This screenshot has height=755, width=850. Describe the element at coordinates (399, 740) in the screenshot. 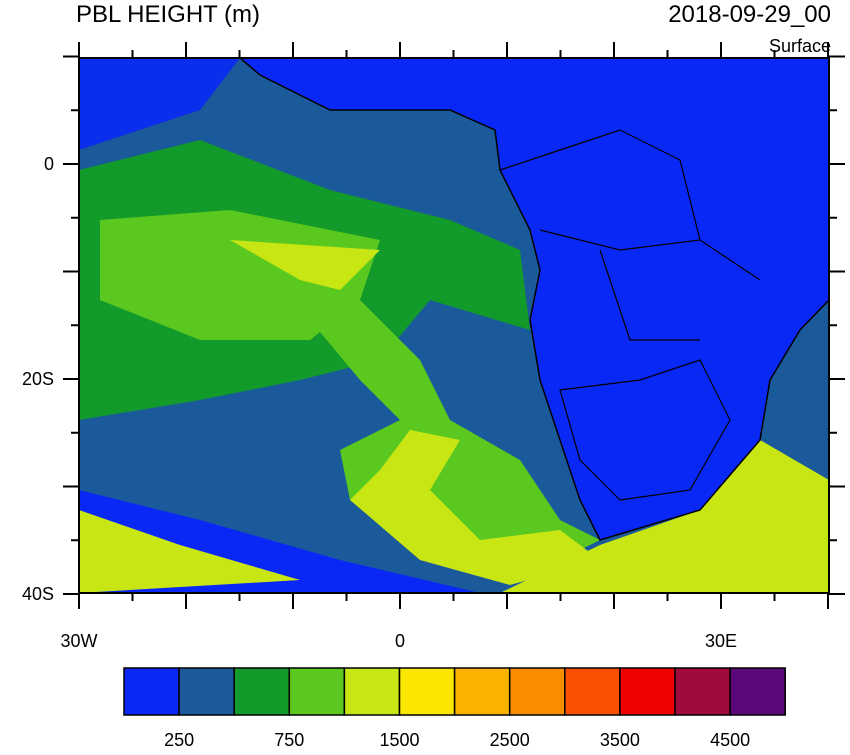

I see `colorbar-label: 1500` at that location.